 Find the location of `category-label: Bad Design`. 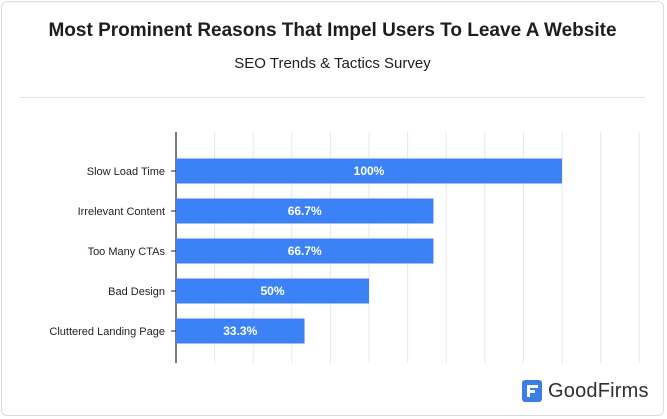

category-label: Bad Design is located at coordinates (136, 292).